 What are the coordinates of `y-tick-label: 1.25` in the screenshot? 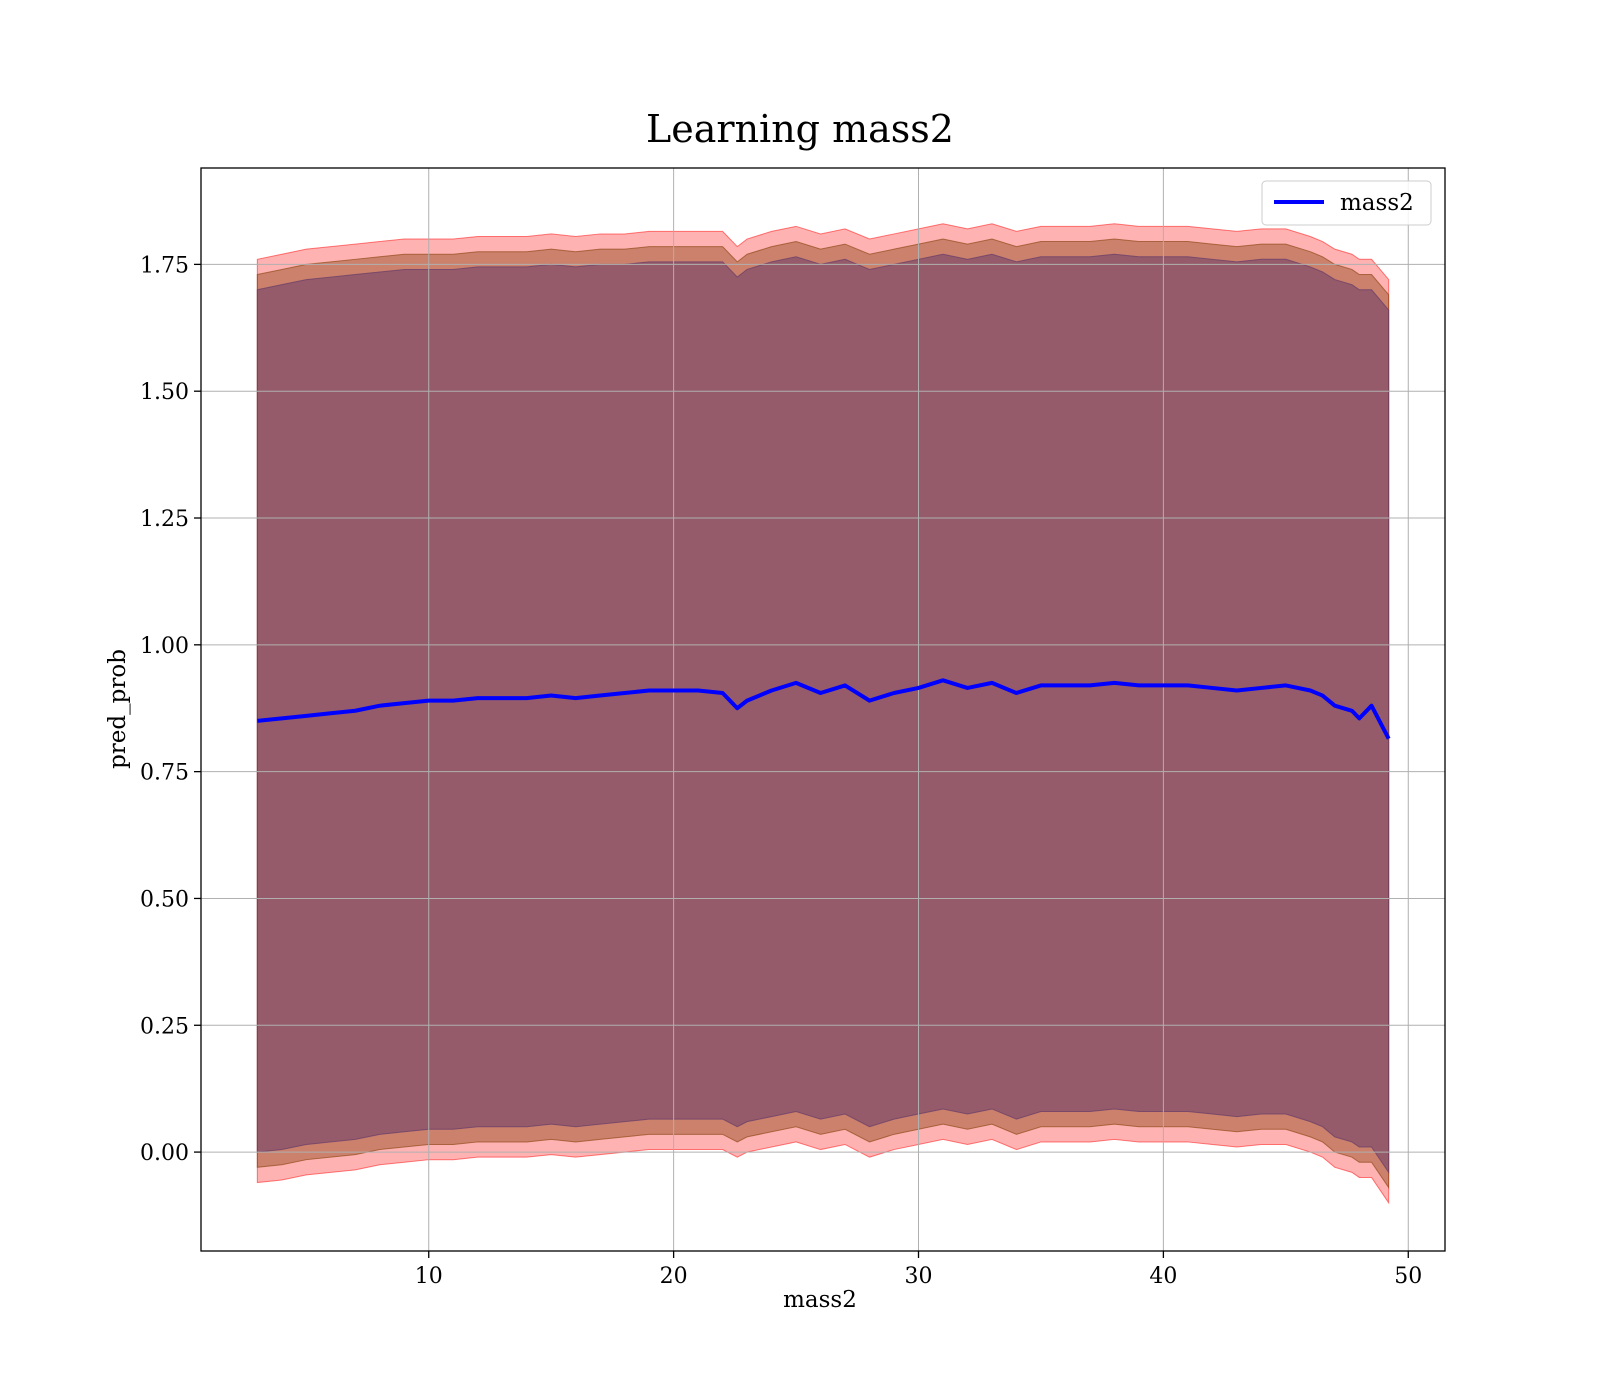 It's located at (164, 519).